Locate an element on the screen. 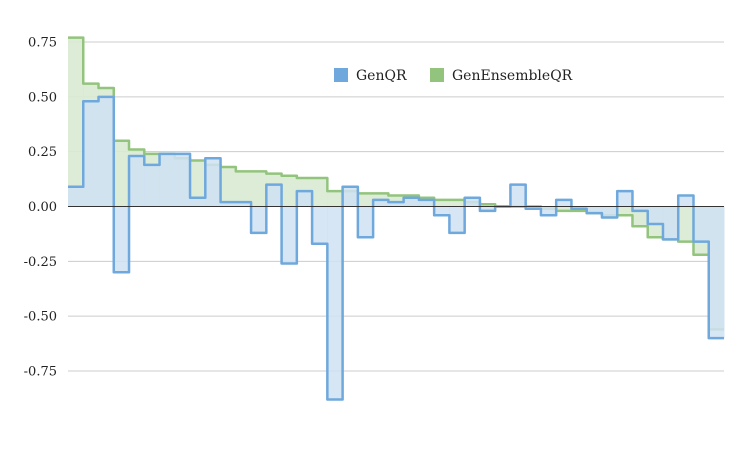 This screenshot has height=451, width=747. y-tick-label: -0.25 is located at coordinates (40, 262).